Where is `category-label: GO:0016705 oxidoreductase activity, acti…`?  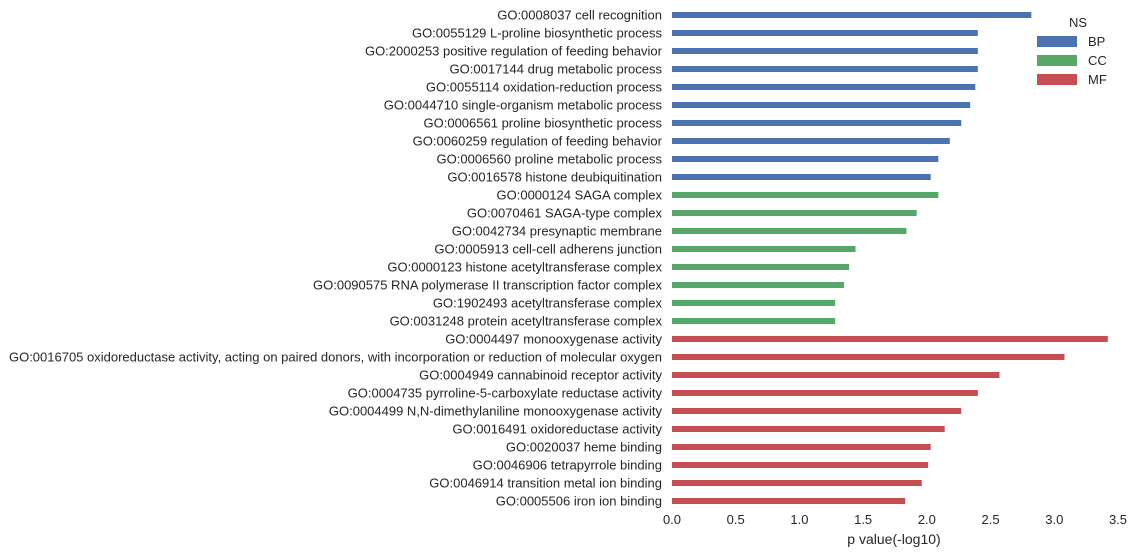
category-label: GO:0016705 oxidoreductase activity, acti… is located at coordinates (335, 357).